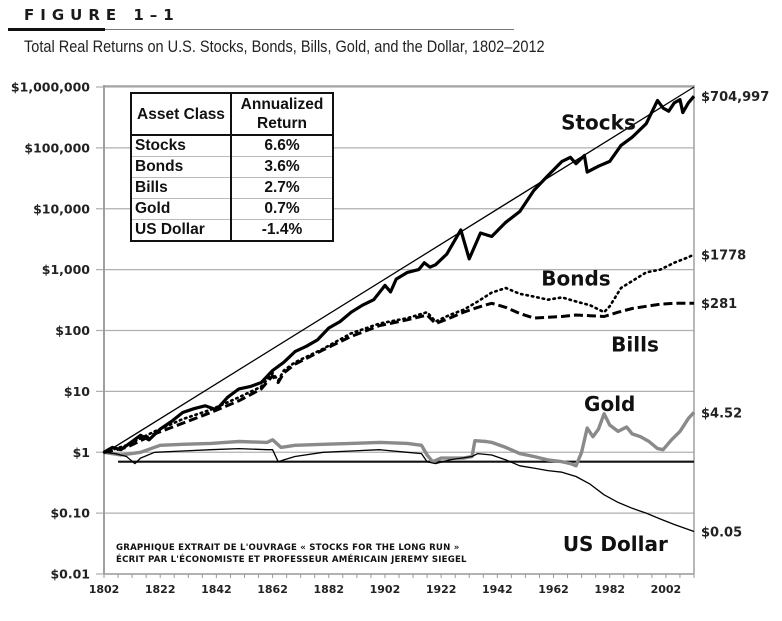  What do you see at coordinates (181, 167) in the screenshot?
I see `asset-cell: Bonds` at bounding box center [181, 167].